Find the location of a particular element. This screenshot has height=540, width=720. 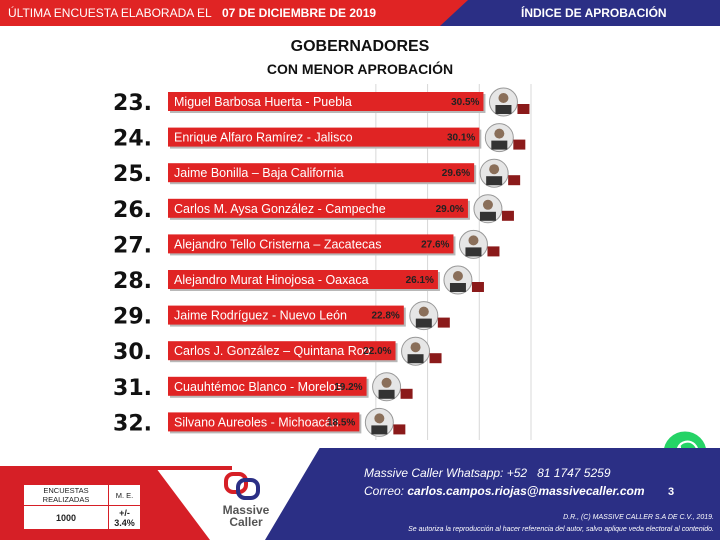

bar-value-label: 27.6% is located at coordinates (435, 244).